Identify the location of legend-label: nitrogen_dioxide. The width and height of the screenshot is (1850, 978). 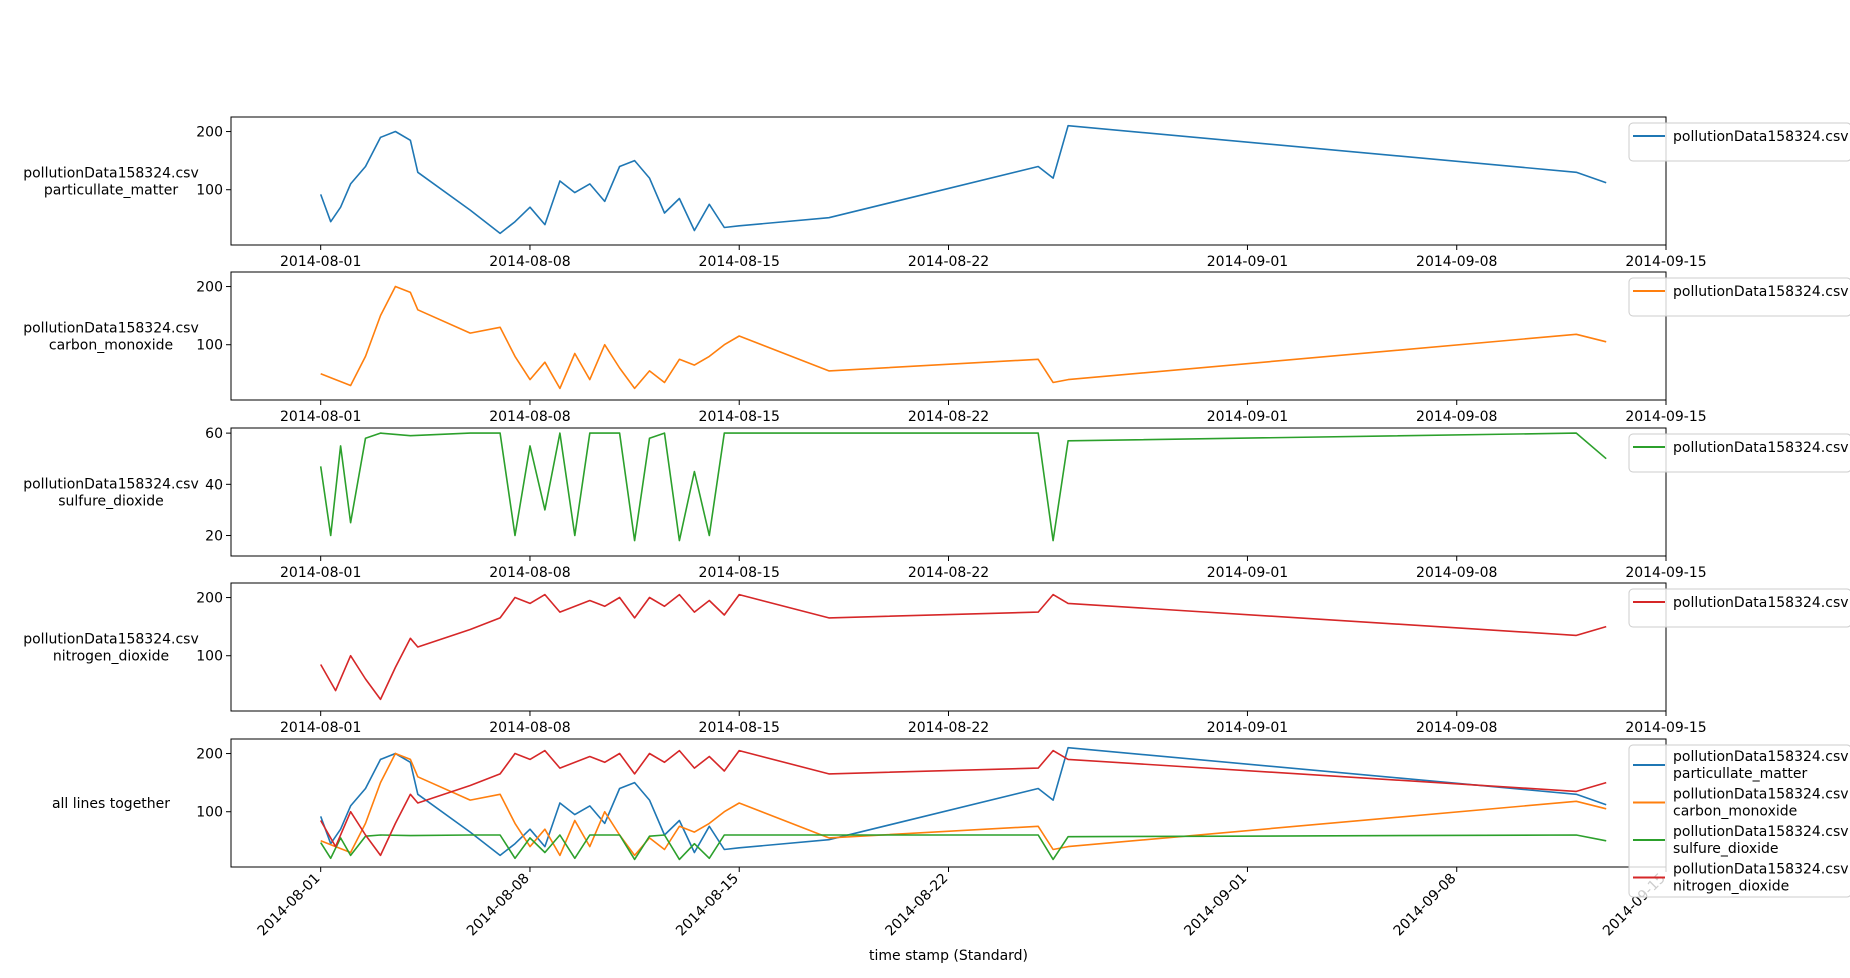
(1731, 887).